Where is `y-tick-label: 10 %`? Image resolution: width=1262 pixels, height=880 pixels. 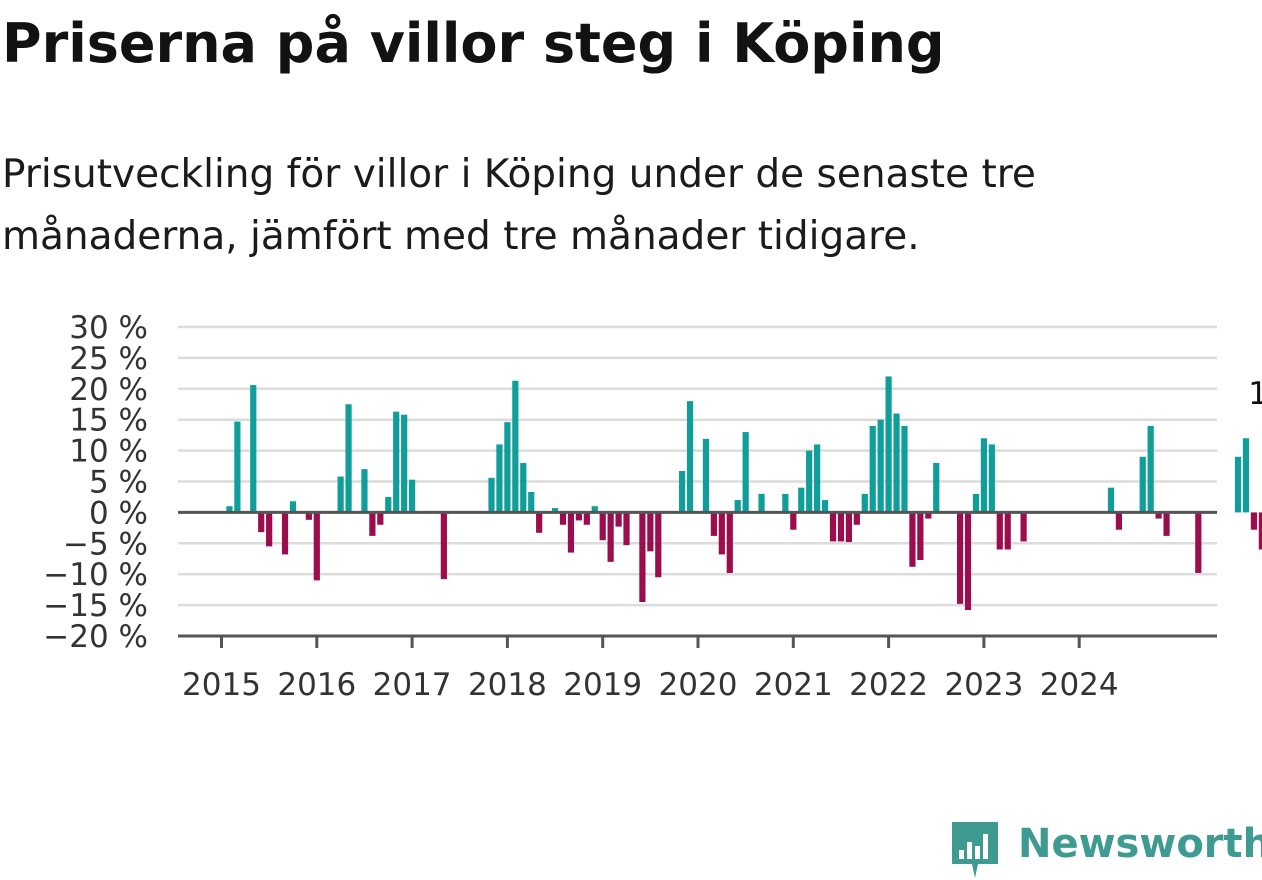 y-tick-label: 10 % is located at coordinates (108, 452).